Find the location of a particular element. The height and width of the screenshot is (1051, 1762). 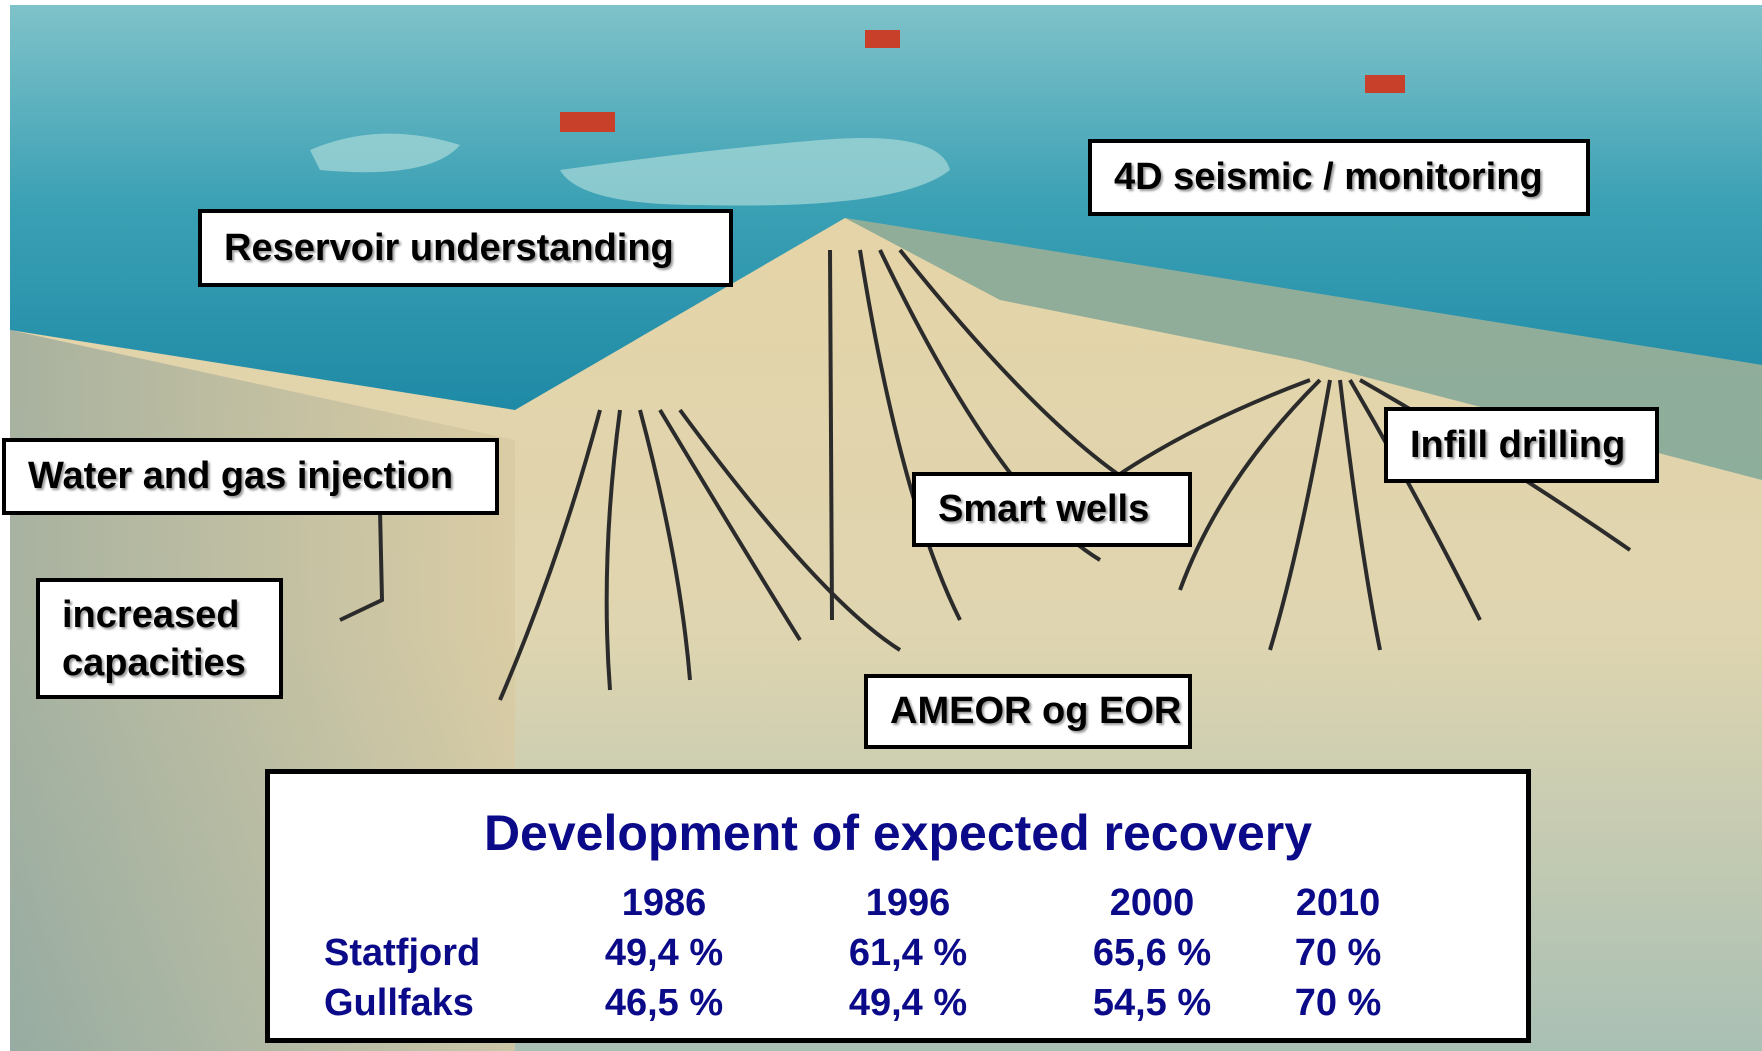

label-box: Smart wells is located at coordinates (1052, 509).